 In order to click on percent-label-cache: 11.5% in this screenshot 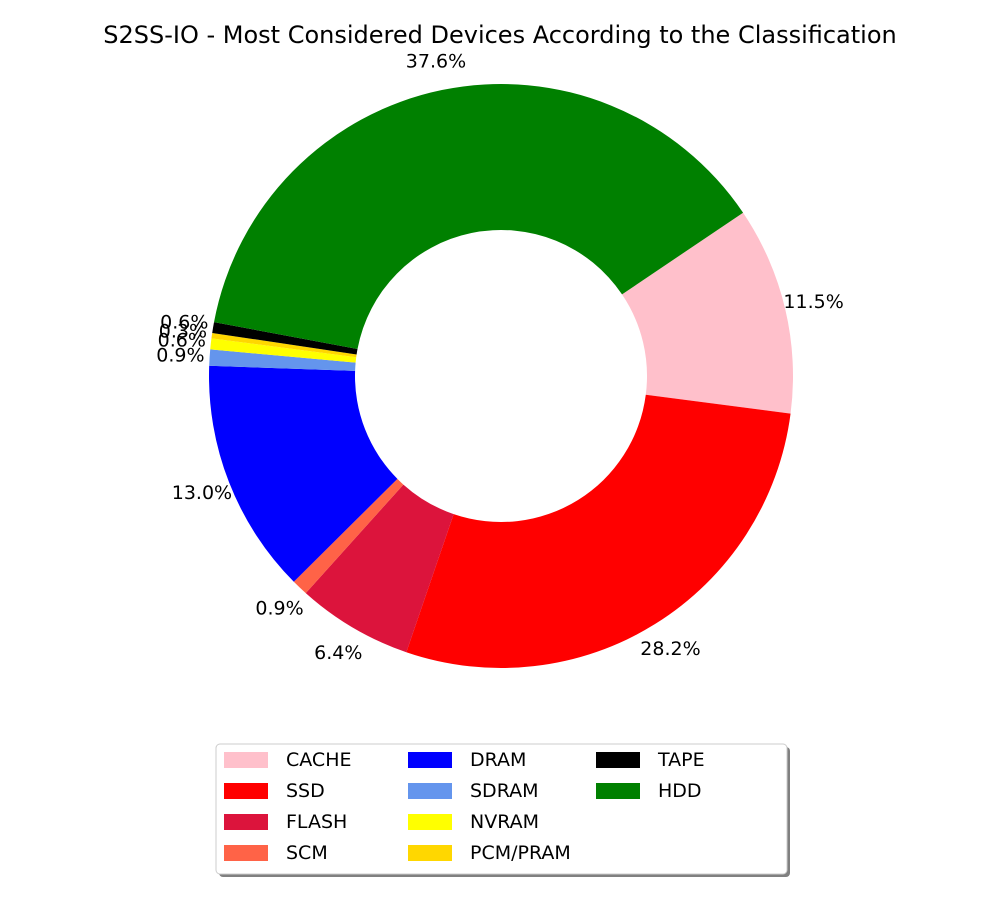, I will do `click(813, 302)`.